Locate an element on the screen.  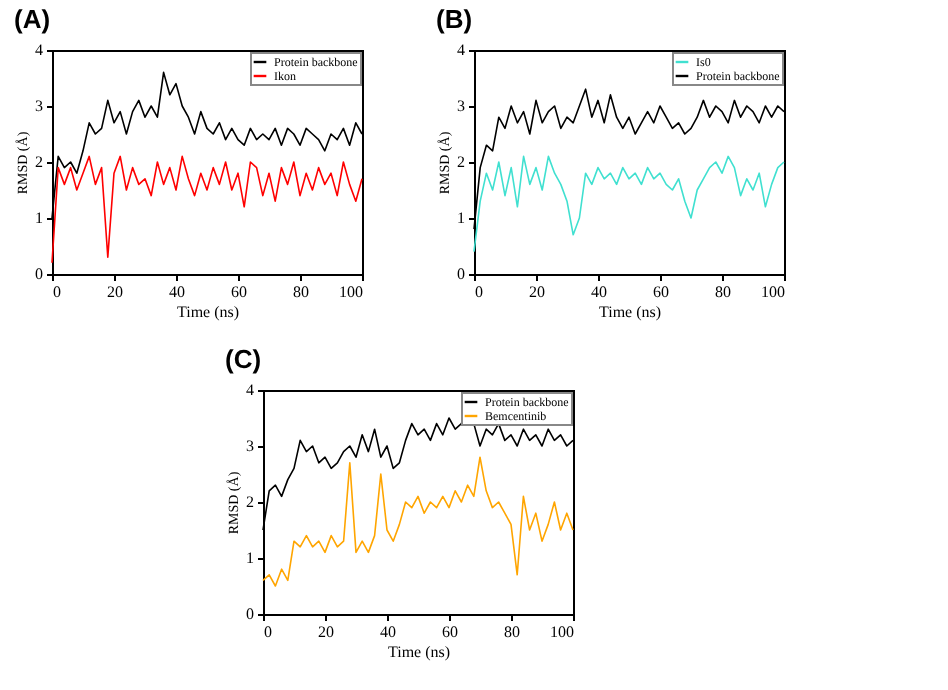
chart-title: (A) is located at coordinates (32, 19).